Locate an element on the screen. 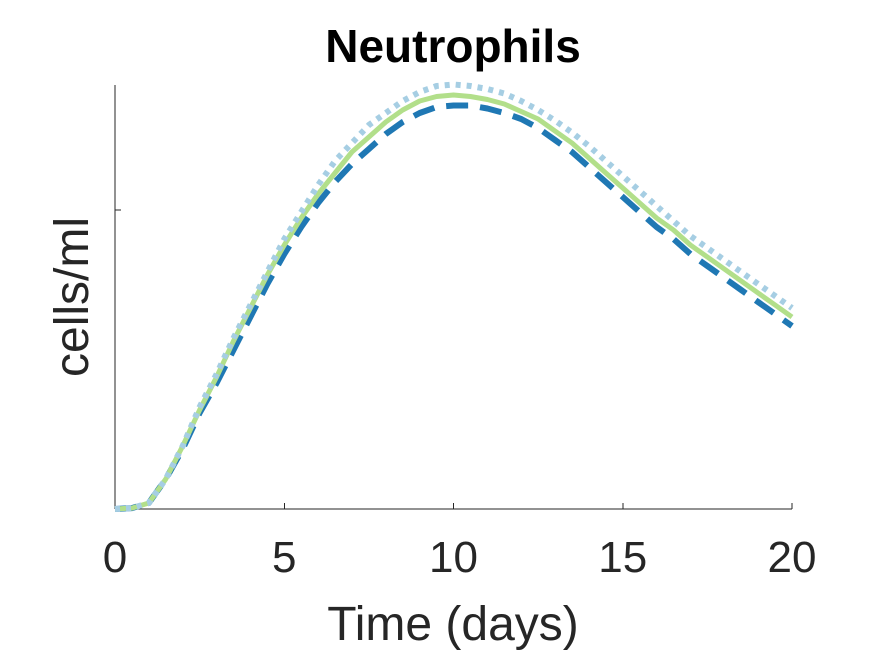 Image resolution: width=875 pixels, height=656 pixels. x-tick-label: 10 is located at coordinates (453, 557).